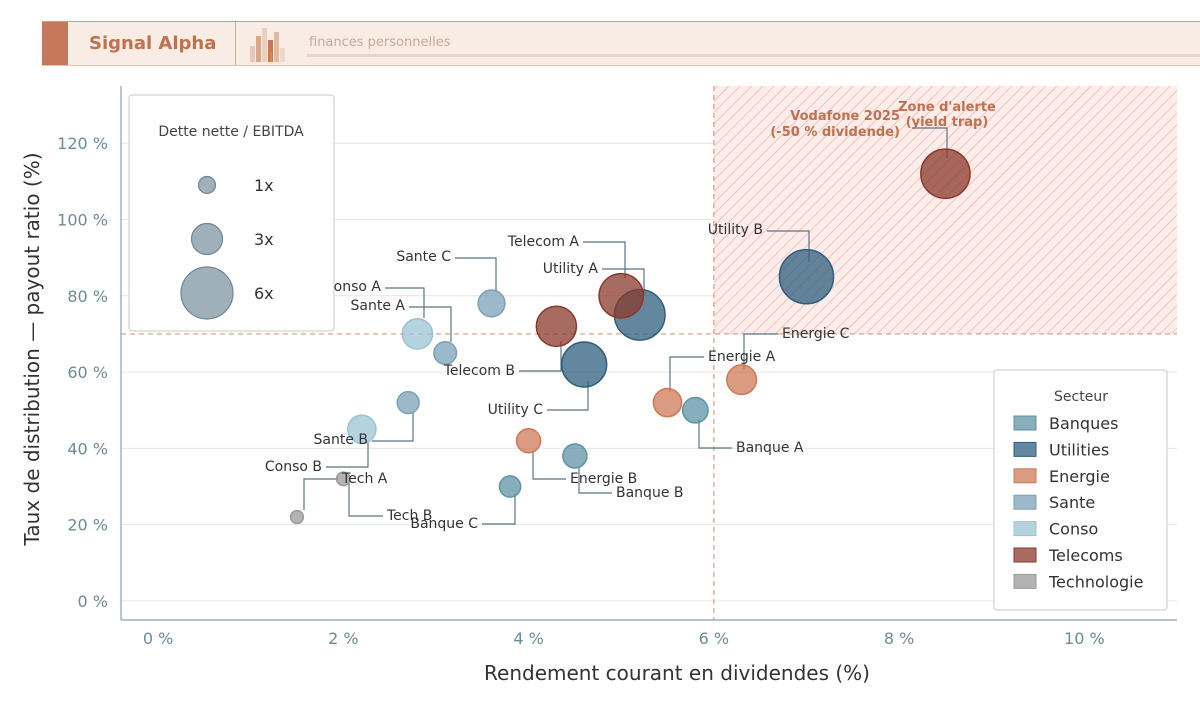  Describe the element at coordinates (806, 276) in the screenshot. I see `bubble-utility-b` at that location.